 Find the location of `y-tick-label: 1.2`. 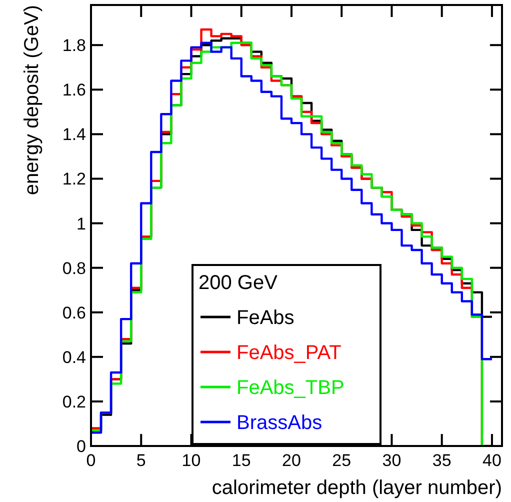

y-tick-label: 1.2 is located at coordinates (74, 179).